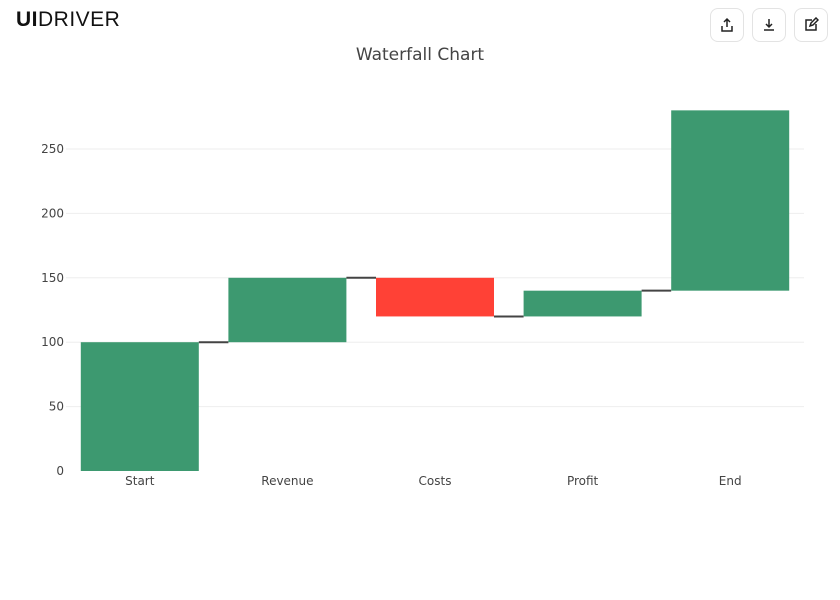 This screenshot has height=600, width=840. I want to click on share-icon, so click(727, 24).